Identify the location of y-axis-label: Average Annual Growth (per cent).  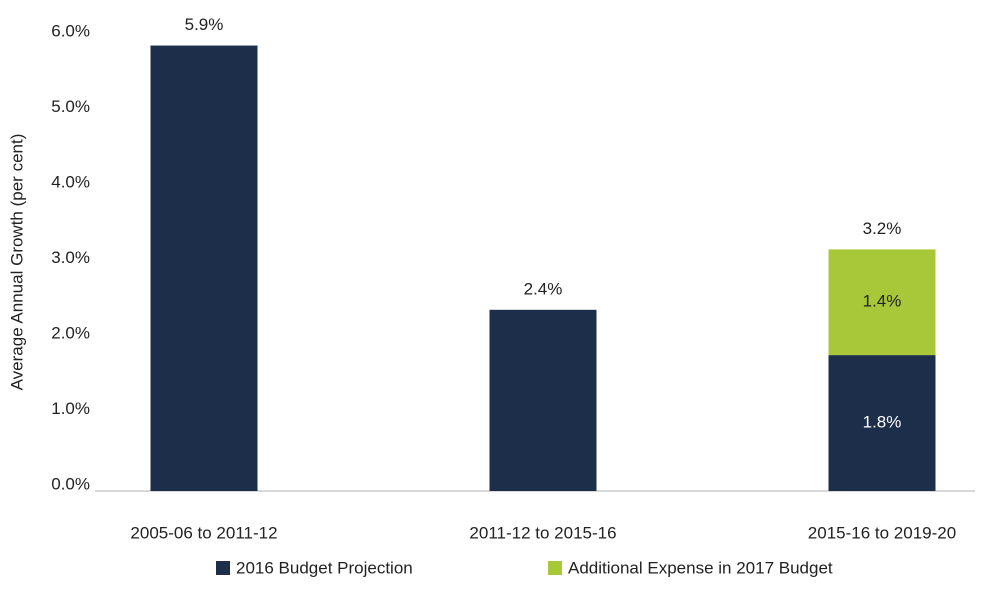
(16, 262).